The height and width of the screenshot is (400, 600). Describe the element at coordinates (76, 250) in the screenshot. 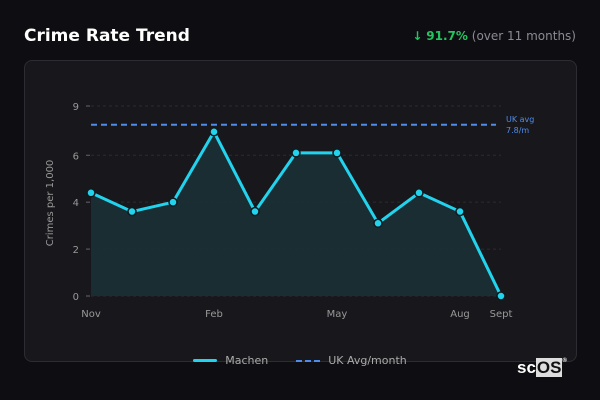

I see `y-tick-label: 2` at that location.